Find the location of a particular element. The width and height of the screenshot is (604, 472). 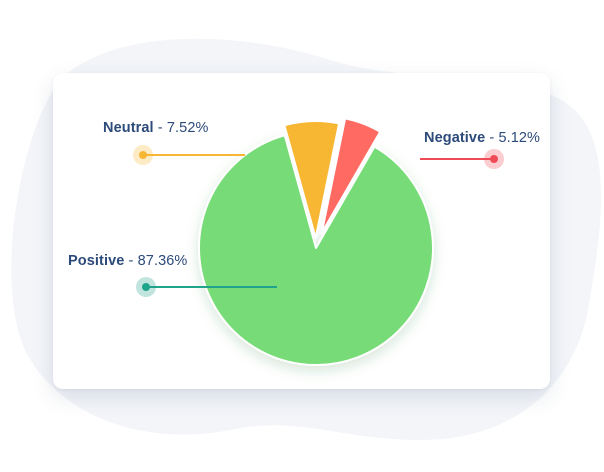

positive-percent: 87.36% is located at coordinates (162, 261).